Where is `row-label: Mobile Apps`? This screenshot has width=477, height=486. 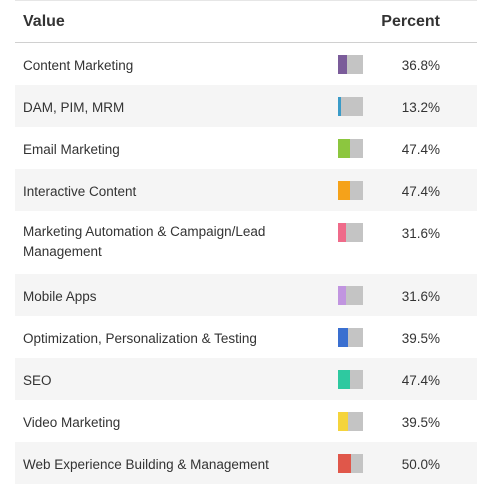
row-label: Mobile Apps is located at coordinates (60, 296).